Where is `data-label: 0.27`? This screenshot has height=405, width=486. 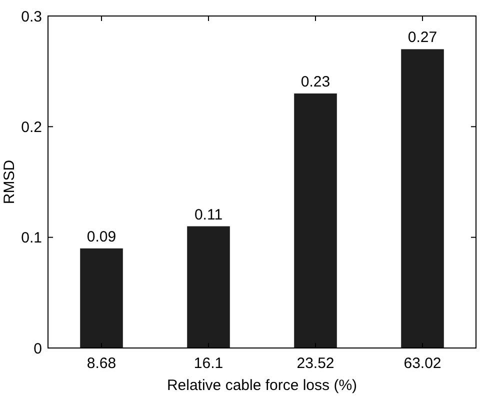 data-label: 0.27 is located at coordinates (423, 37).